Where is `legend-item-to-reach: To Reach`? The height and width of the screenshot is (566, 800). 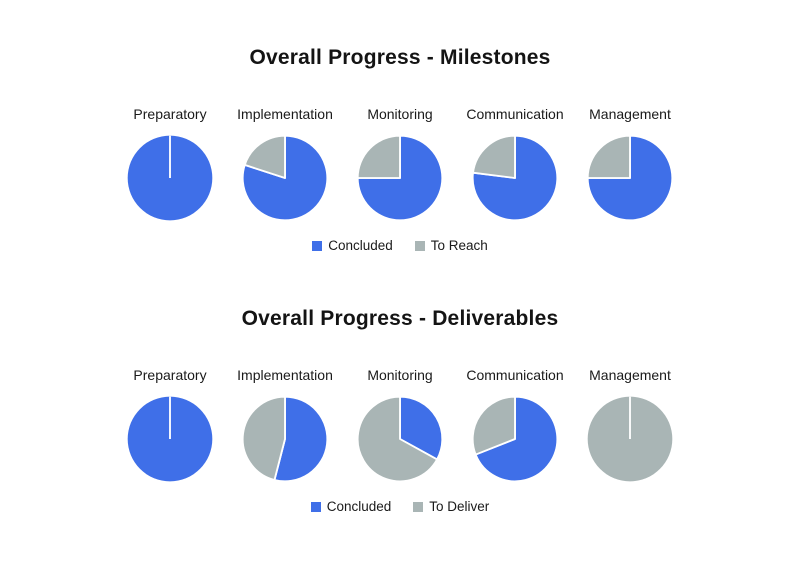 legend-item-to-reach: To Reach is located at coordinates (451, 245).